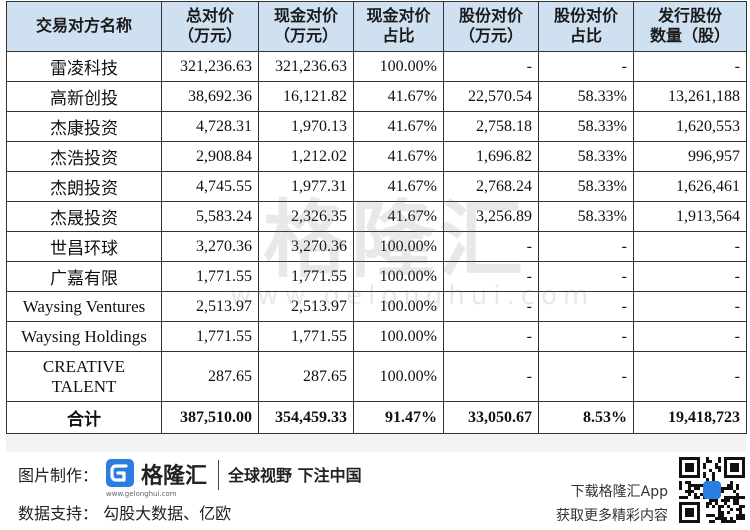 The width and height of the screenshot is (750, 530). Describe the element at coordinates (210, 216) in the screenshot. I see `cell-total: 5,583.24` at that location.